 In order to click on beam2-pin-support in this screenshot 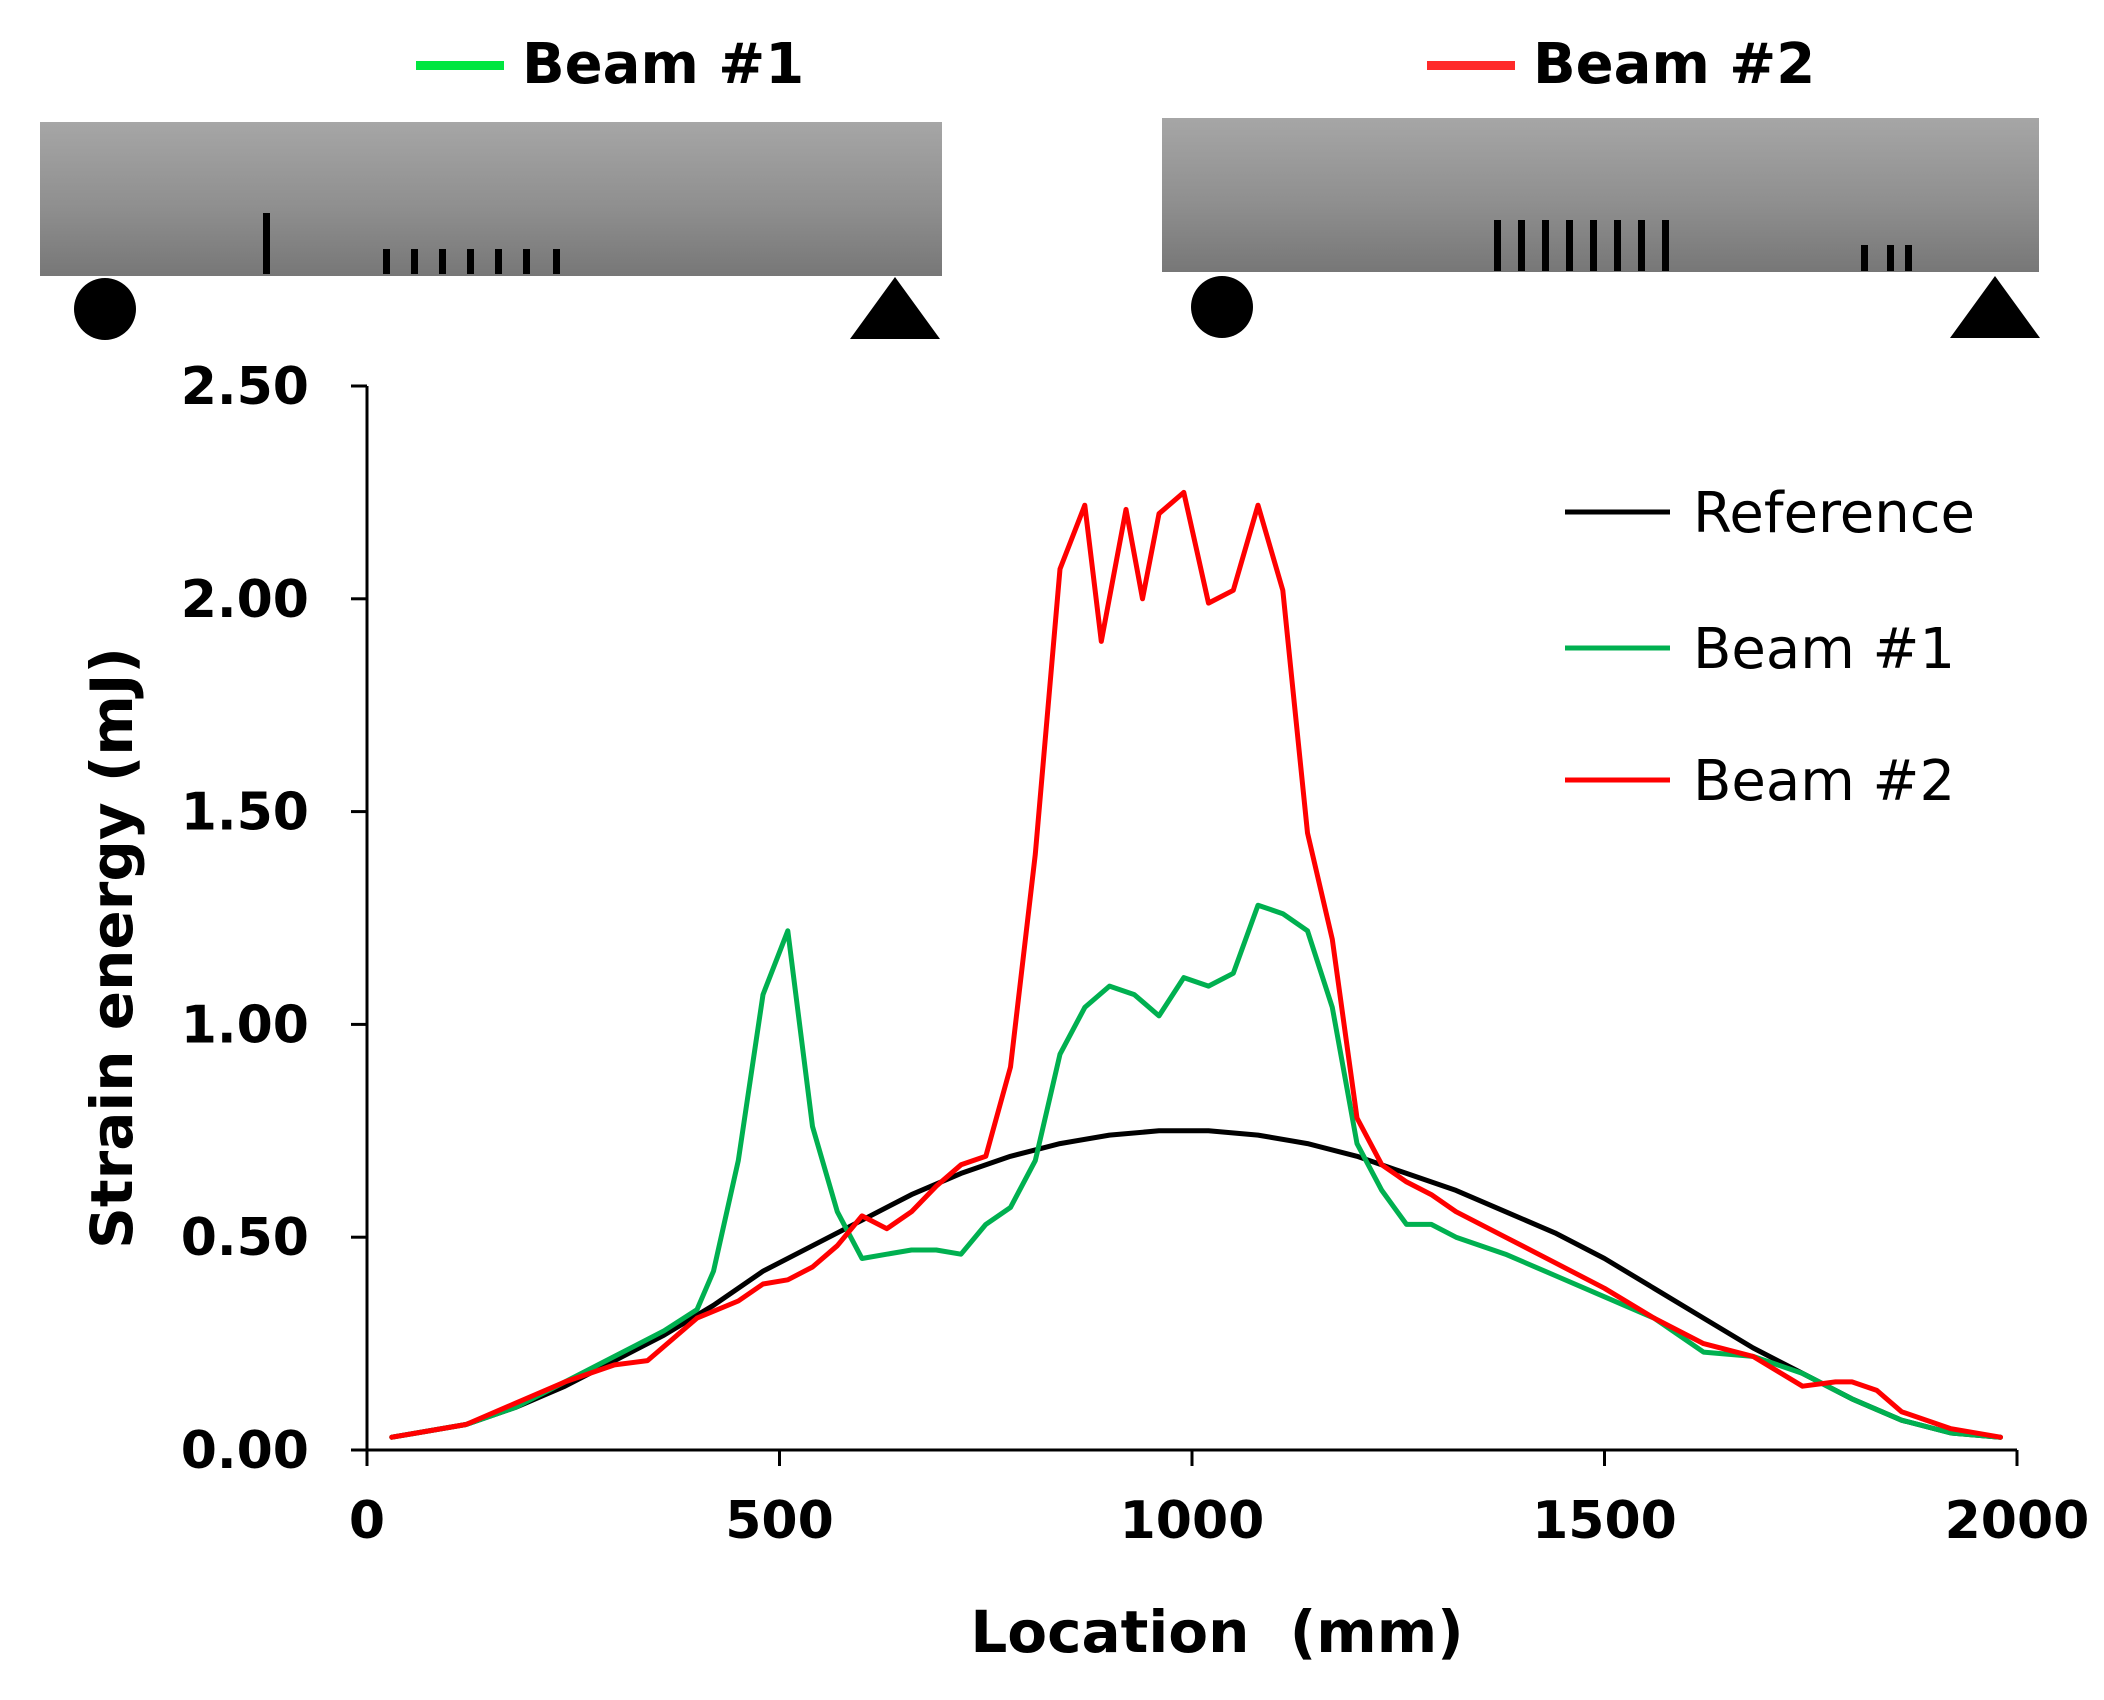, I will do `click(1222, 307)`.